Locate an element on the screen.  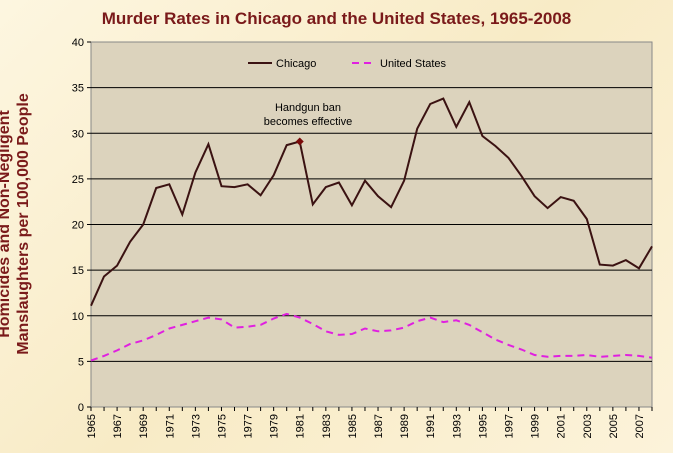
y-tick-label: 30 is located at coordinates (78, 134).